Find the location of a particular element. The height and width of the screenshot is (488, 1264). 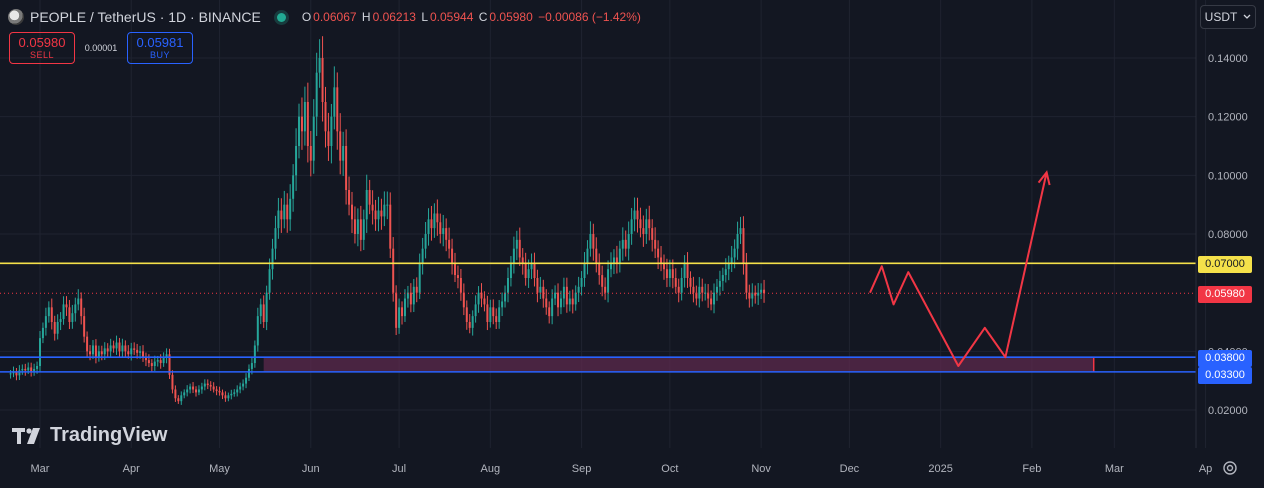

currency-selector: USDT is located at coordinates (1228, 17).